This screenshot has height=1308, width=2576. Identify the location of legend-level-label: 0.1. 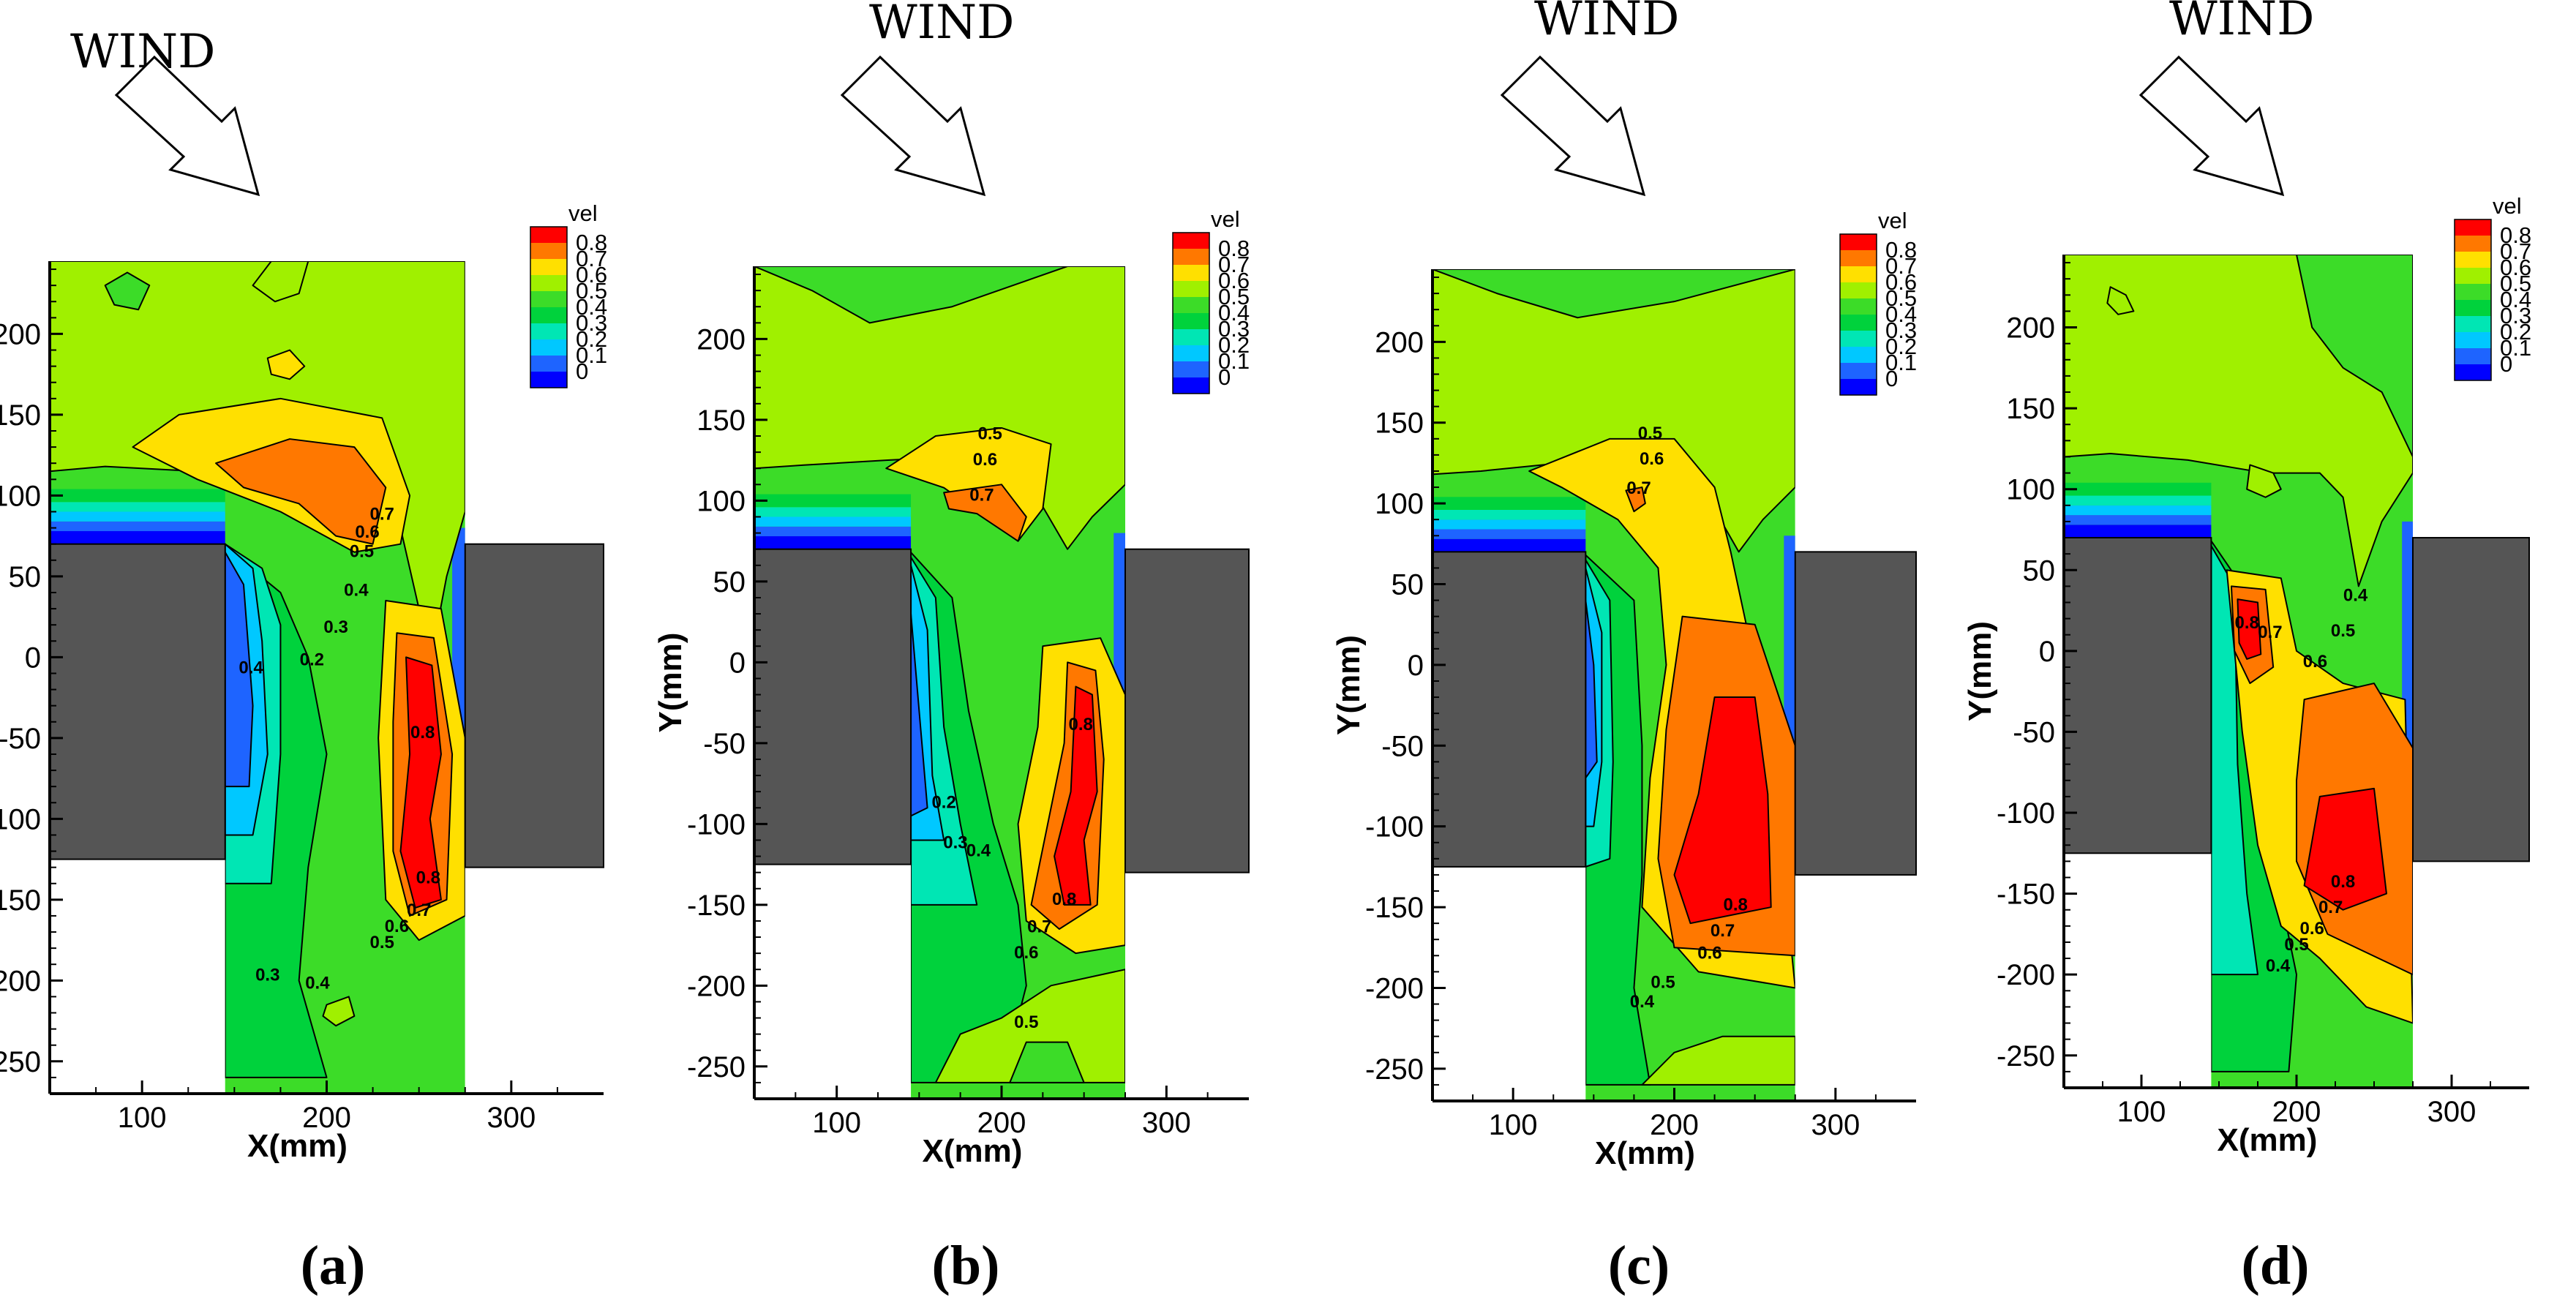
(1901, 362).